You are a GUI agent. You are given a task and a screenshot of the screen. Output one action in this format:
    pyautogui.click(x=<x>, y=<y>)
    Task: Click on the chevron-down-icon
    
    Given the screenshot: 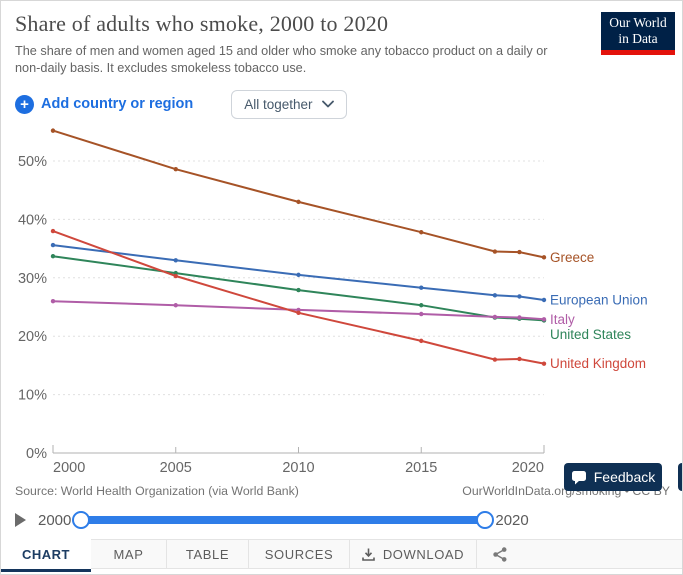 What is the action you would take?
    pyautogui.click(x=327, y=104)
    